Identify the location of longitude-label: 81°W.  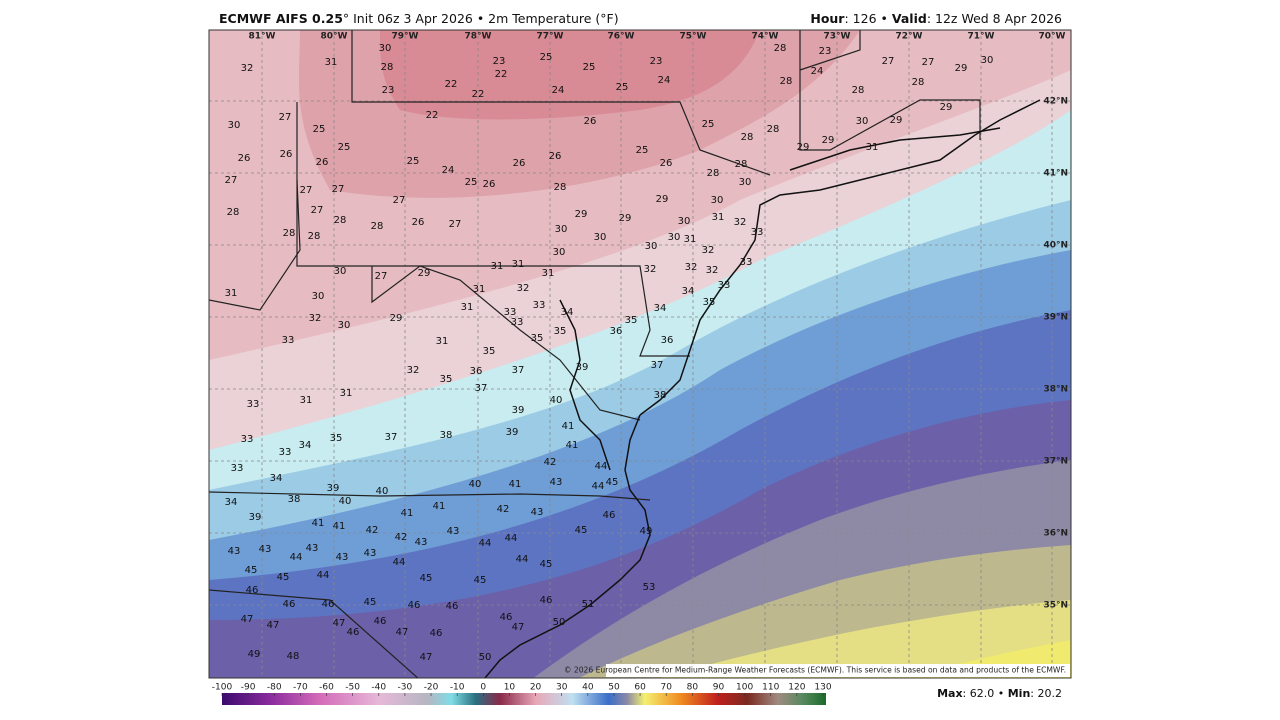
(262, 37).